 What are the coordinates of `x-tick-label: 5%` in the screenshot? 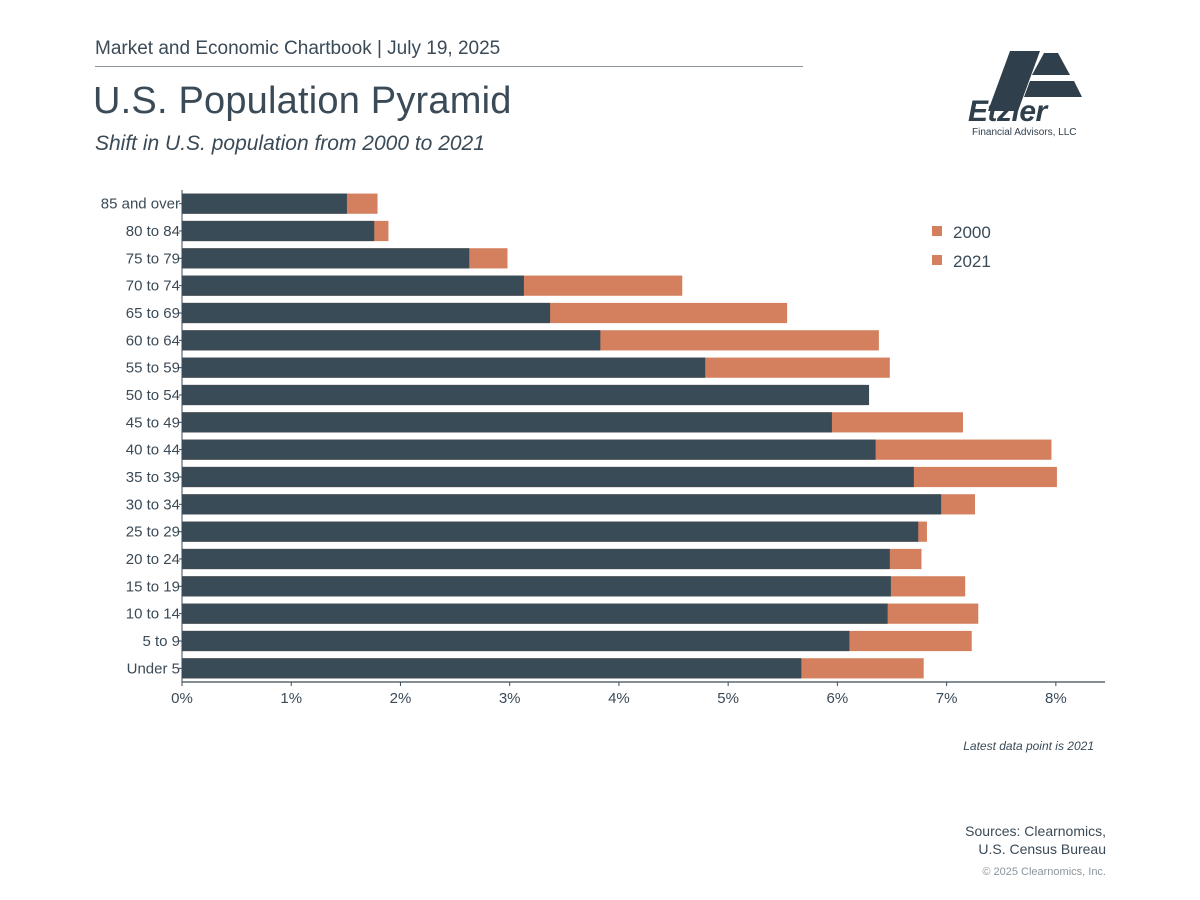 It's located at (728, 698).